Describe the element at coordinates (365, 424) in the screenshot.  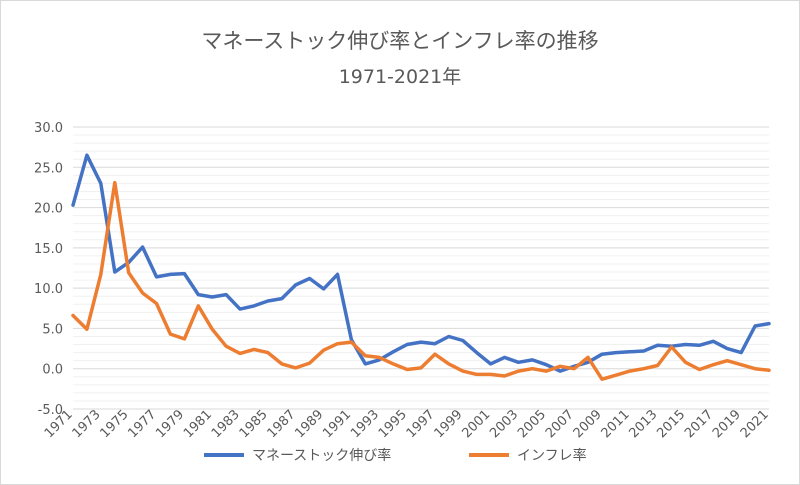
I see `x-tick-label: 1993` at that location.